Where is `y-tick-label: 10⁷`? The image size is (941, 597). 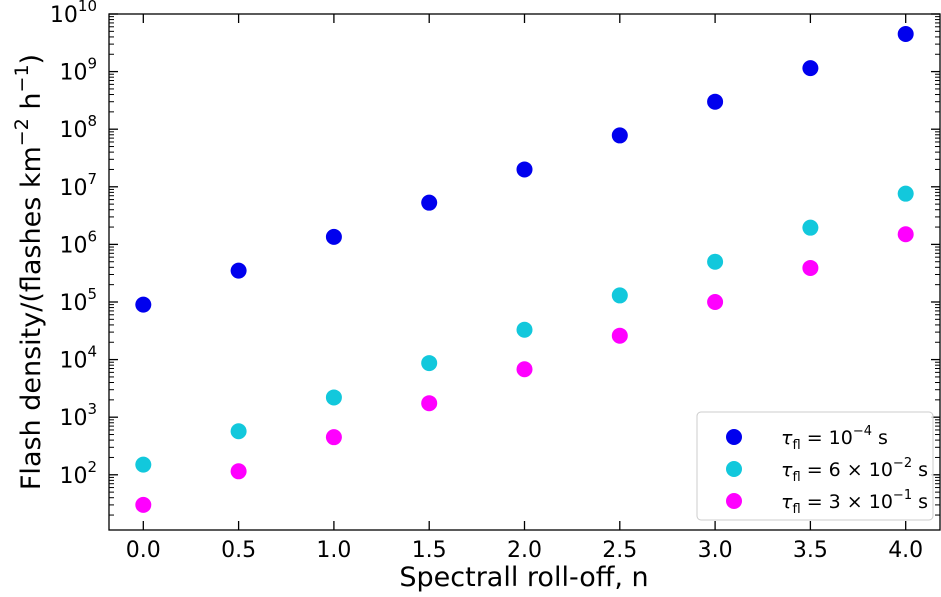 y-tick-label: 10⁷ is located at coordinates (78, 185).